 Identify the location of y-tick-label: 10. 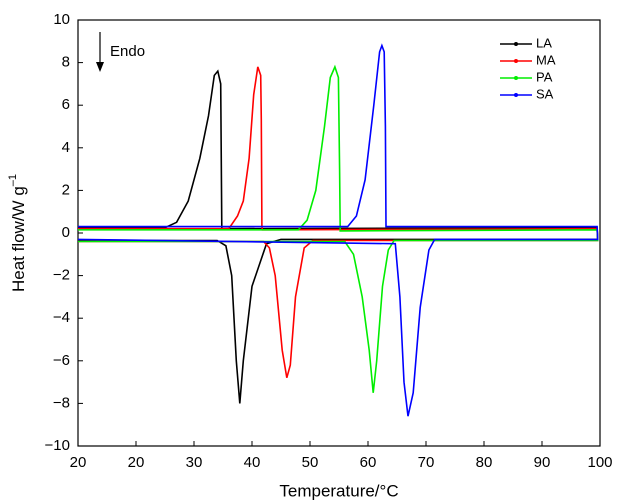
(61, 19).